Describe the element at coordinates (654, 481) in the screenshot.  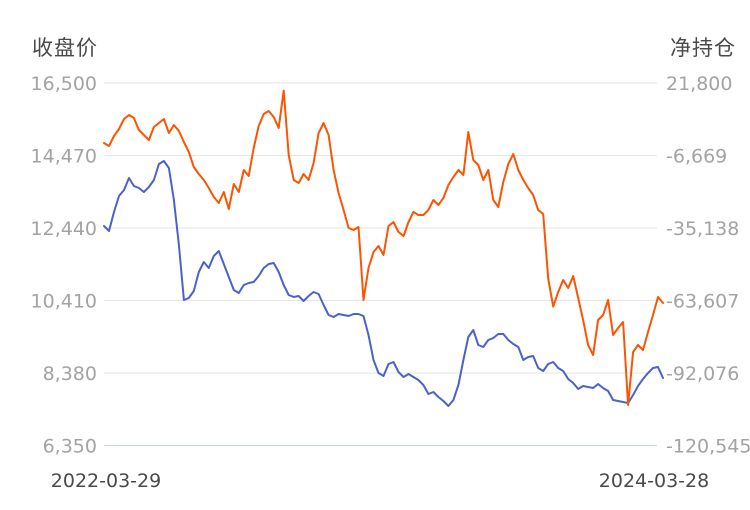
I see `x-axis-label-end: 2024-03-28` at that location.